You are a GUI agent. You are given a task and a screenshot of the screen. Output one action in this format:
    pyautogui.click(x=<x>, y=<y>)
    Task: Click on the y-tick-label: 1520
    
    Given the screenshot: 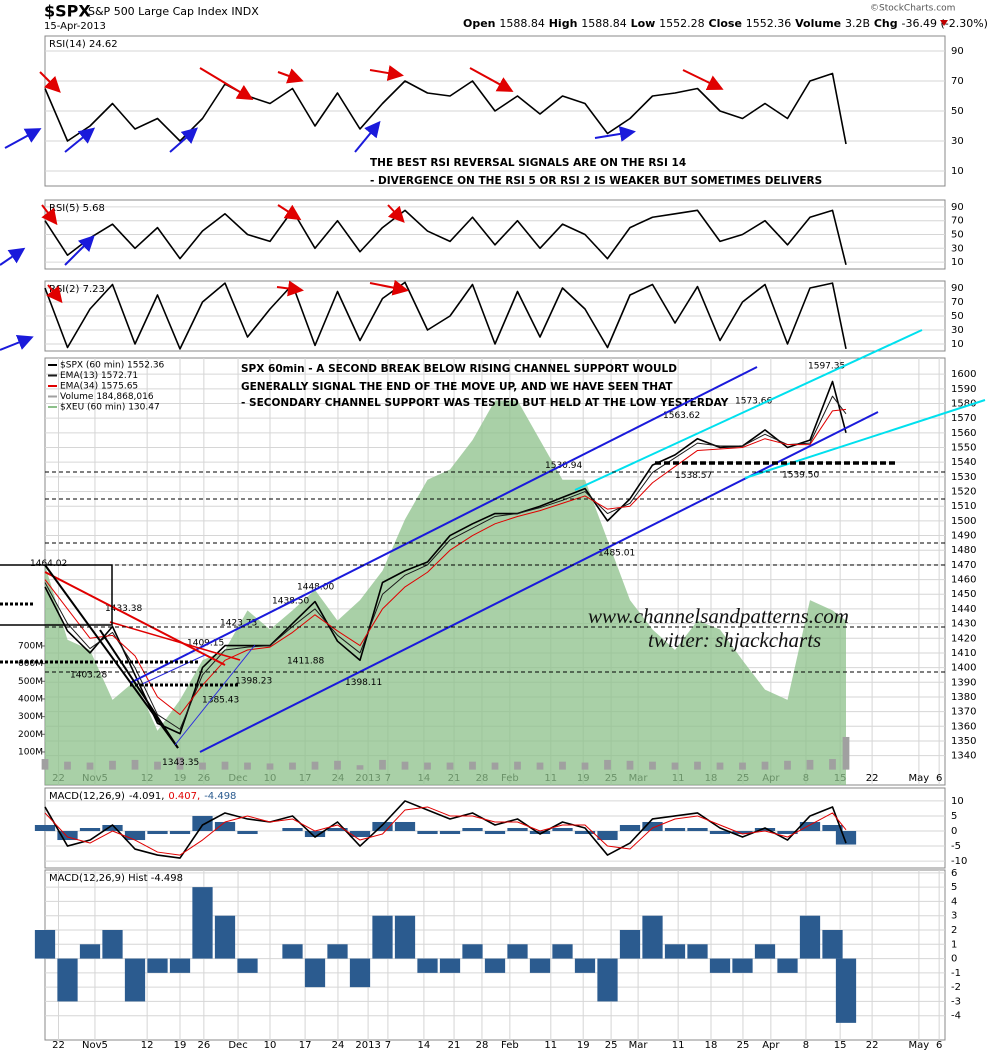 What is the action you would take?
    pyautogui.click(x=963, y=492)
    